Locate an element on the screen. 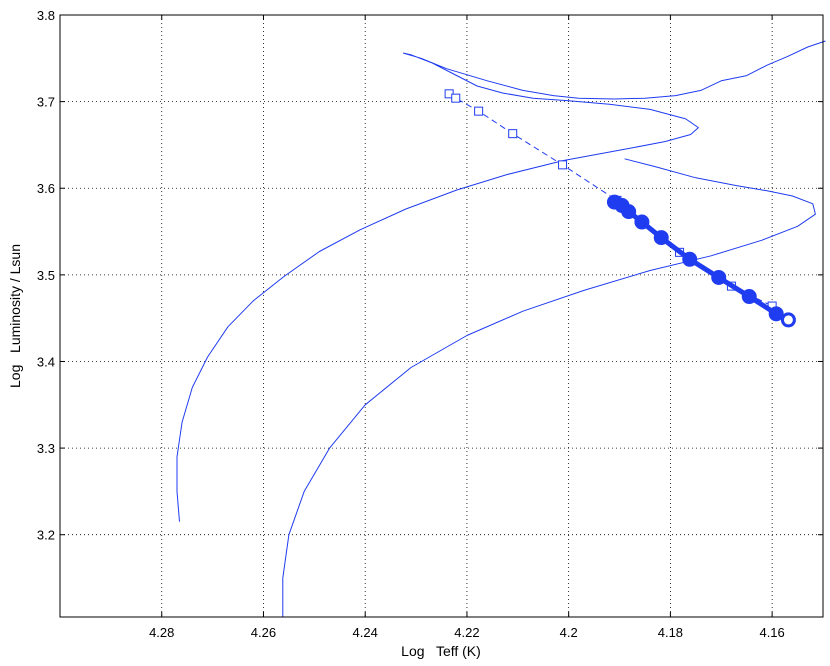  y-tick-label: 3.6 is located at coordinates (46, 188).